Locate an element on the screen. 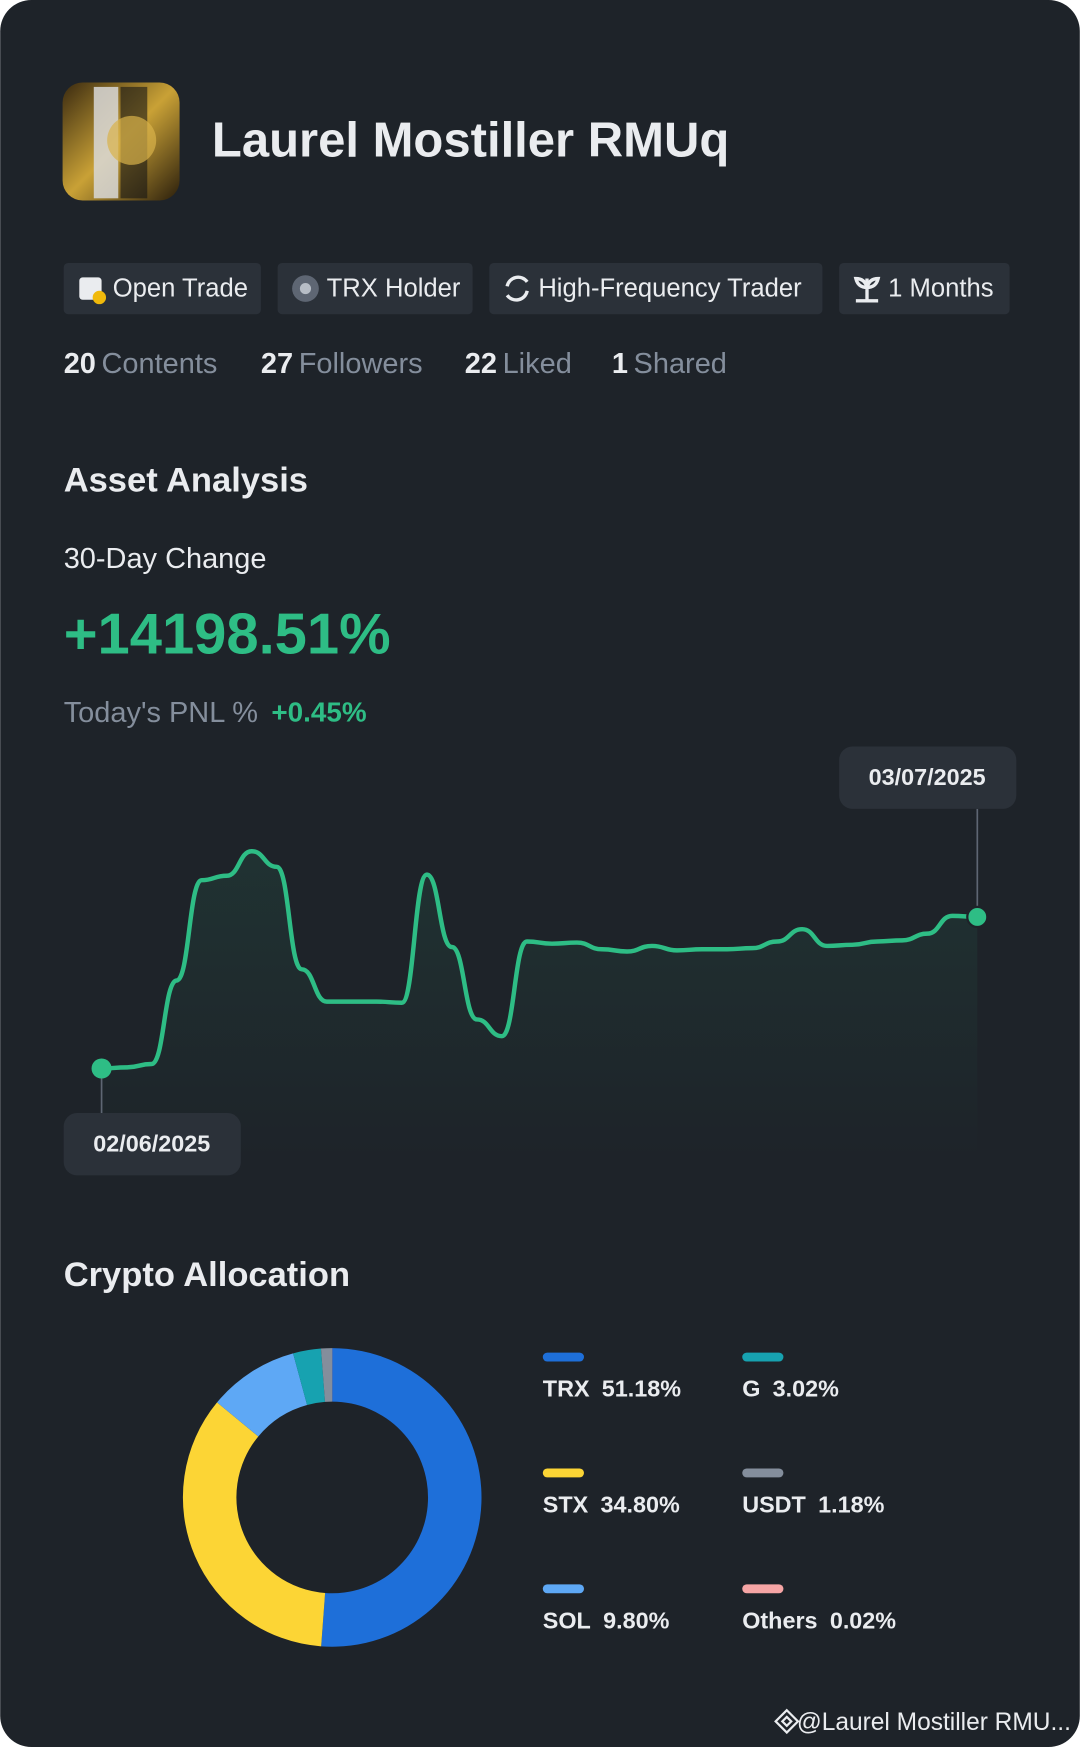 This screenshot has width=1080, height=1747. change-label: 30-Day Change is located at coordinates (165, 559).